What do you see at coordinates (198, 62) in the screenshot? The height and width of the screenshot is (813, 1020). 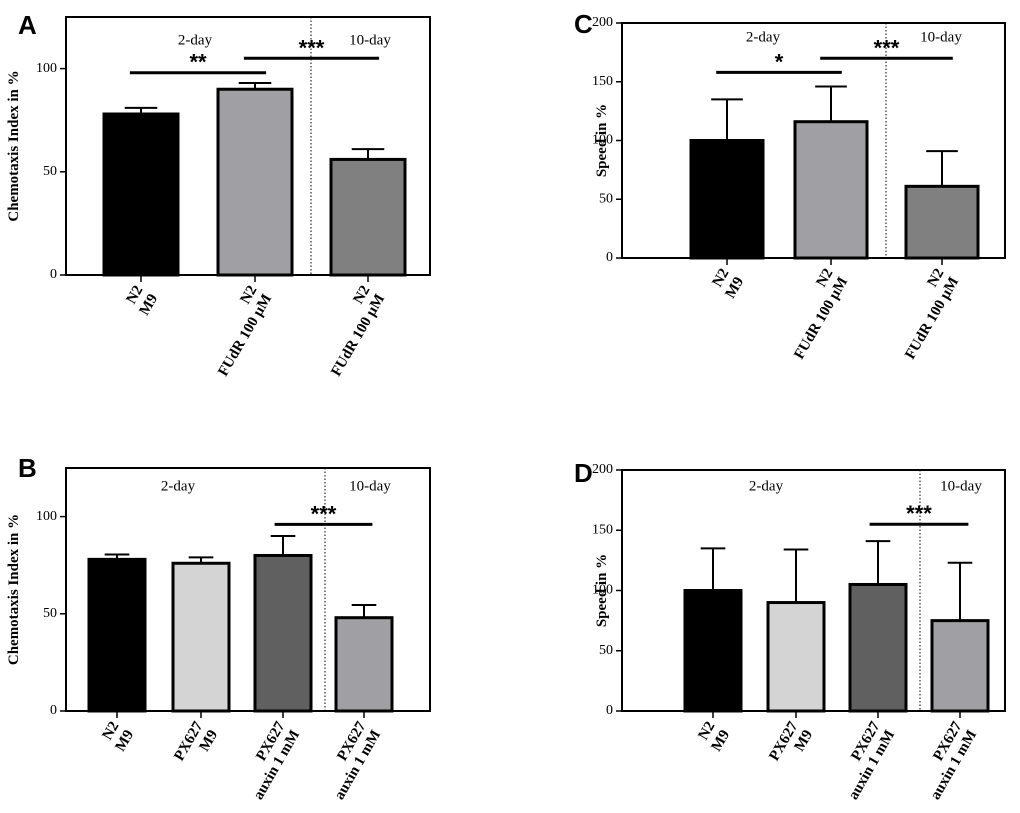 I see `significance-label: **` at bounding box center [198, 62].